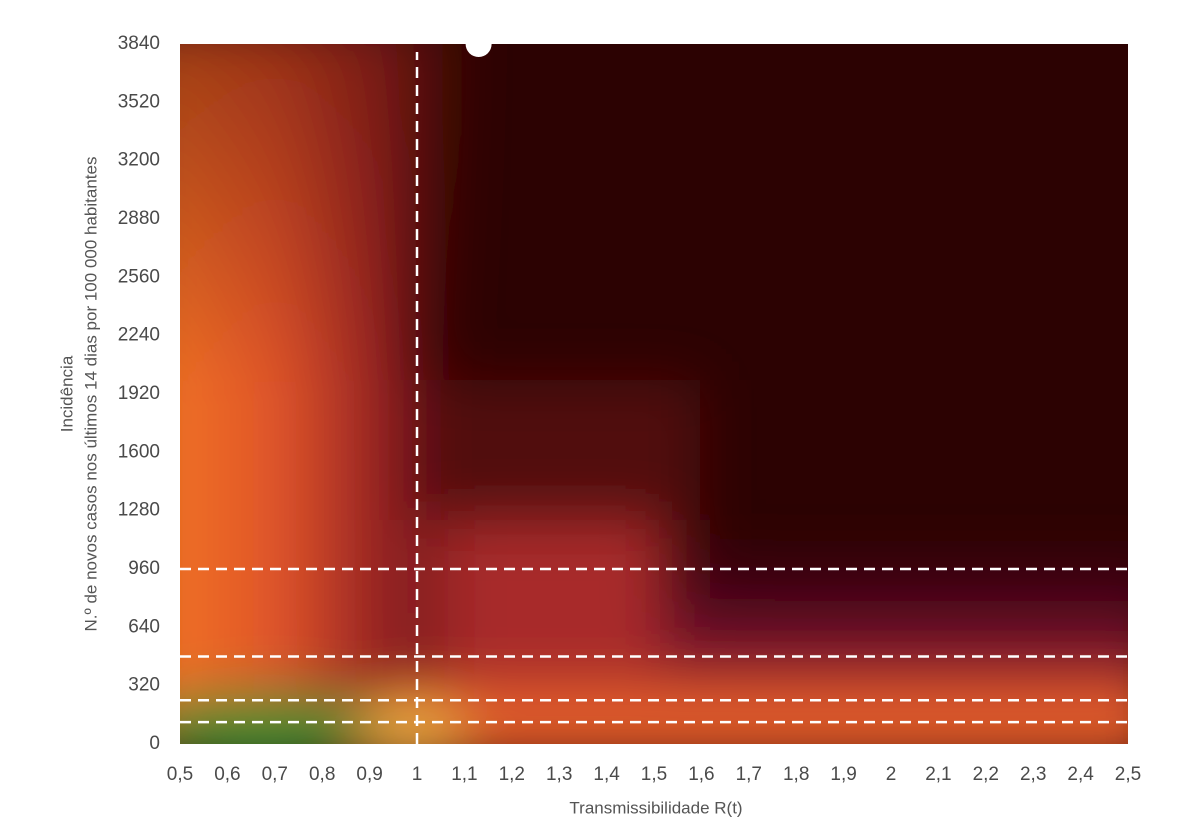 This screenshot has height=839, width=1199. I want to click on x-tick-label: 2,3, so click(1033, 774).